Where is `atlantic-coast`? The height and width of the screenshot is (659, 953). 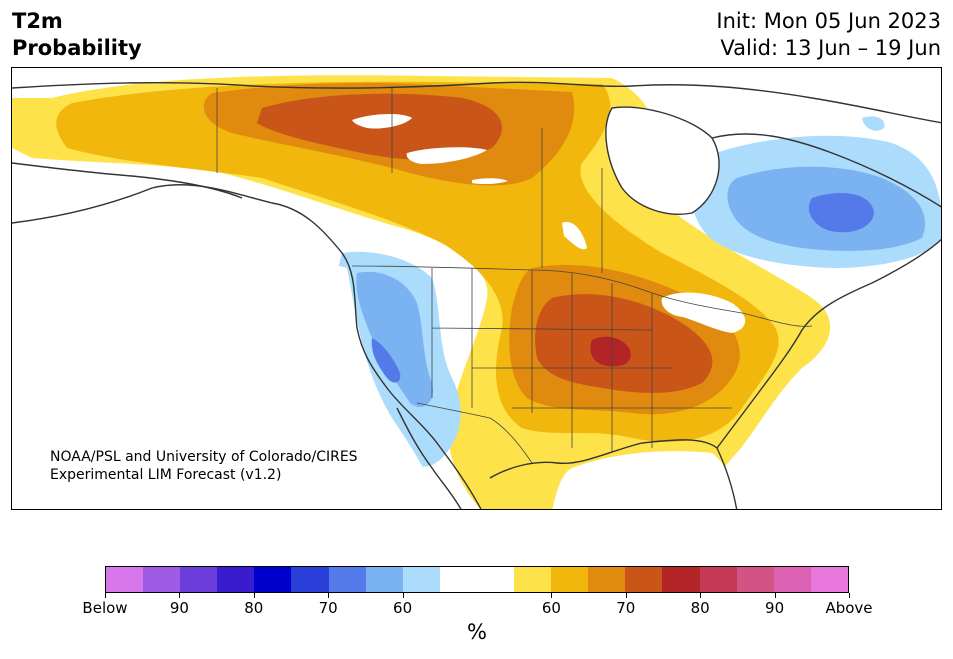 atlantic-coast is located at coordinates (828, 343).